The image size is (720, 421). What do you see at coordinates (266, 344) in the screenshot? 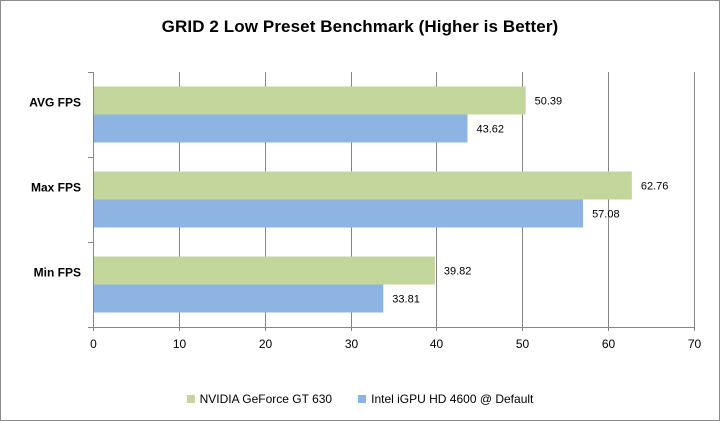
I see `x-tick-label: 20` at bounding box center [266, 344].